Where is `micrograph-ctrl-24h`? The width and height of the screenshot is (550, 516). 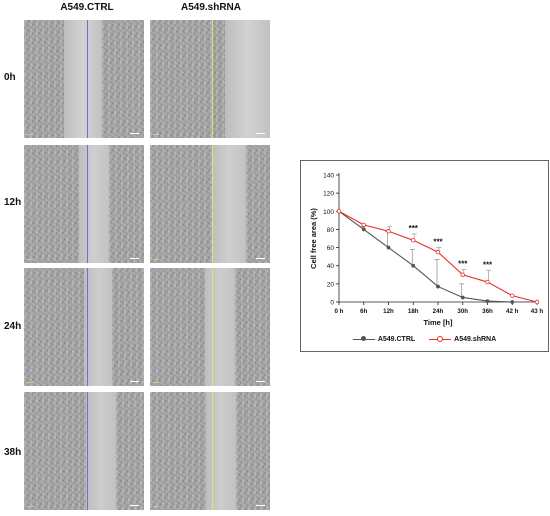 micrograph-ctrl-24h is located at coordinates (84, 327).